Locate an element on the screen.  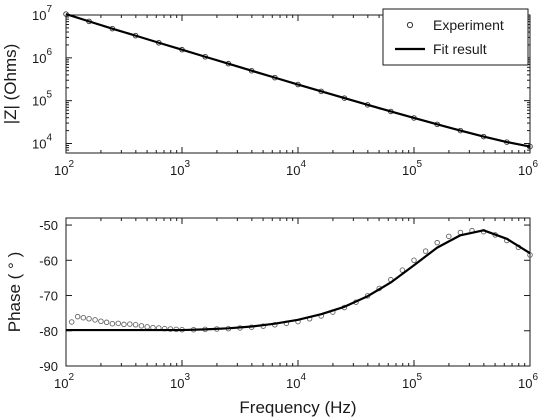
y-tick-label: 10⁴ is located at coordinates (42, 141).